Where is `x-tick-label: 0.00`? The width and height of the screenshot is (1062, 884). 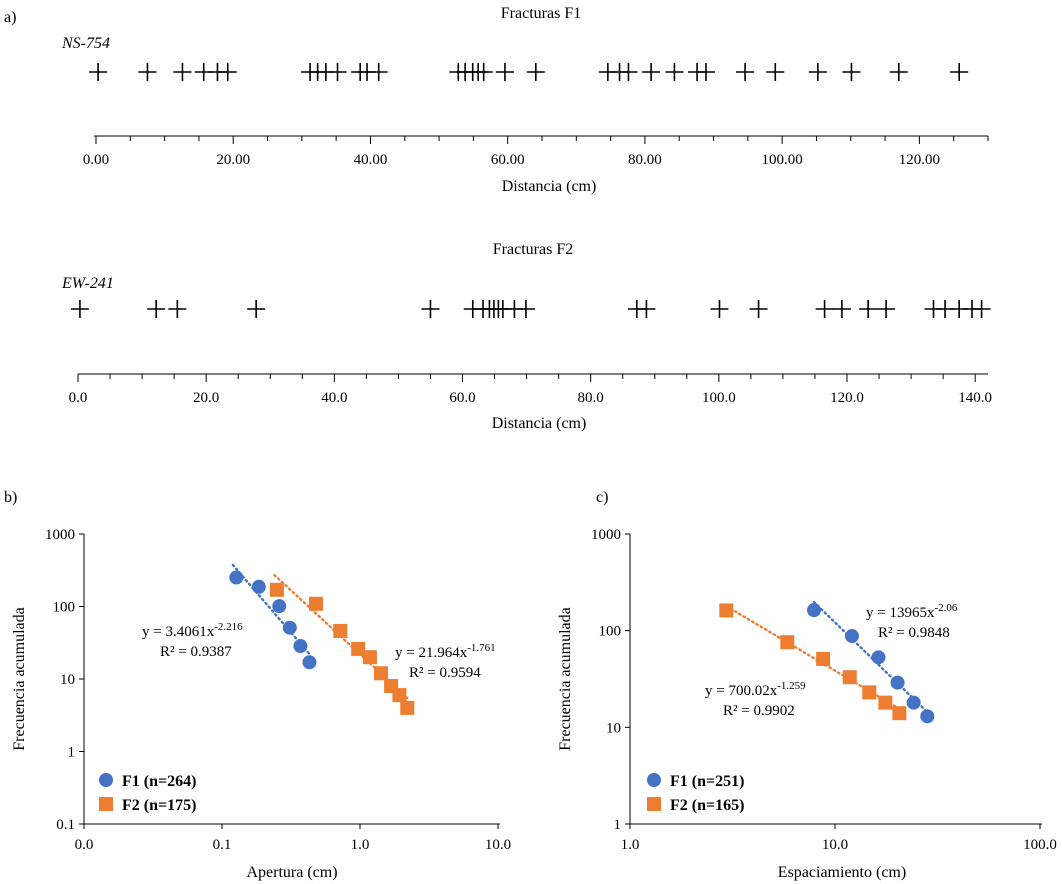
x-tick-label: 0.00 is located at coordinates (96, 160).